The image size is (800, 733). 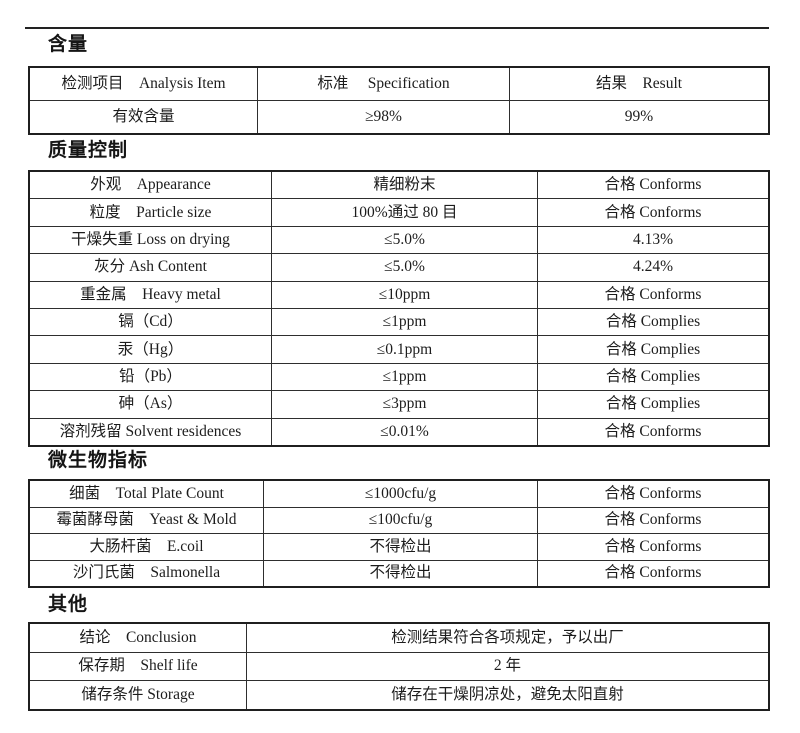 I want to click on table-cell: 砷（As）, so click(x=150, y=404).